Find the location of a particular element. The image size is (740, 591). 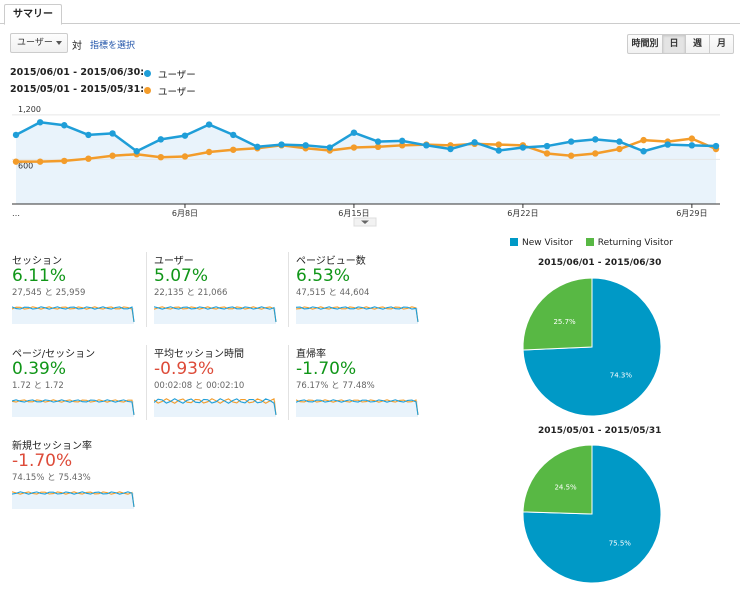

tab-summary: サマリー is located at coordinates (33, 14).